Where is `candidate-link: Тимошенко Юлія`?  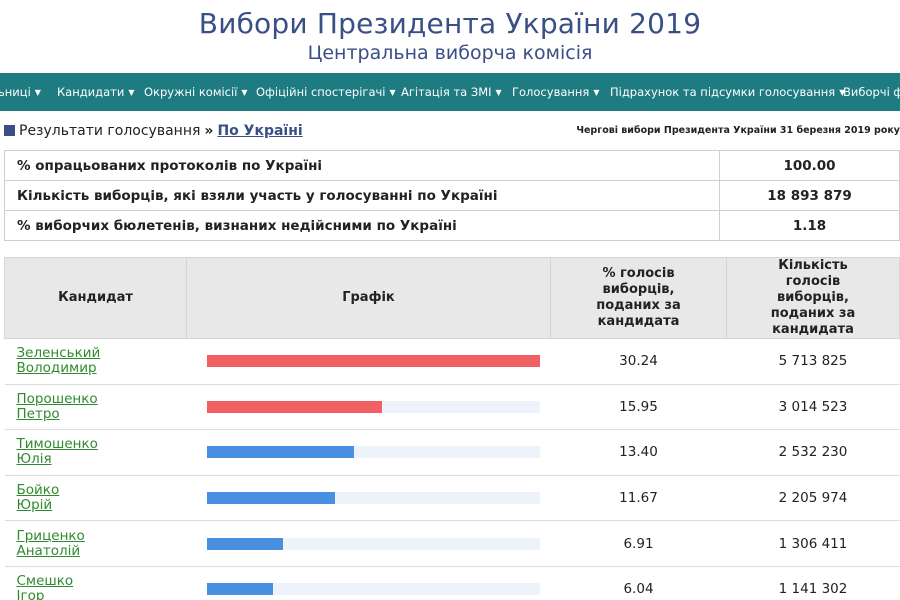
candidate-link: Тимошенко Юлія is located at coordinates (57, 452).